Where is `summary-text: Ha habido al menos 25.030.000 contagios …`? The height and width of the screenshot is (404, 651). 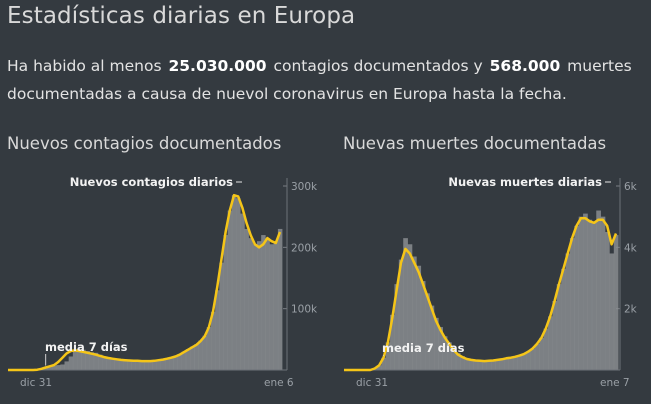
summary-text: Ha habido al menos 25.030.000 contagios … is located at coordinates (322, 80).